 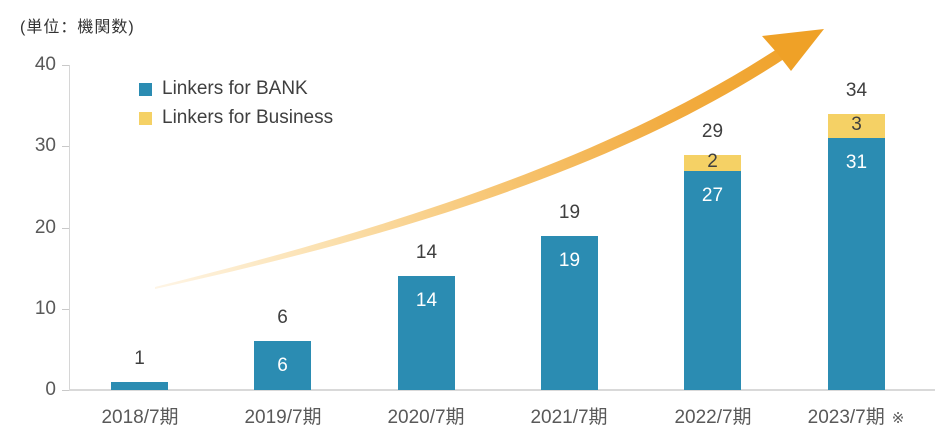 I want to click on y-tick-label: 30, so click(x=45, y=146).